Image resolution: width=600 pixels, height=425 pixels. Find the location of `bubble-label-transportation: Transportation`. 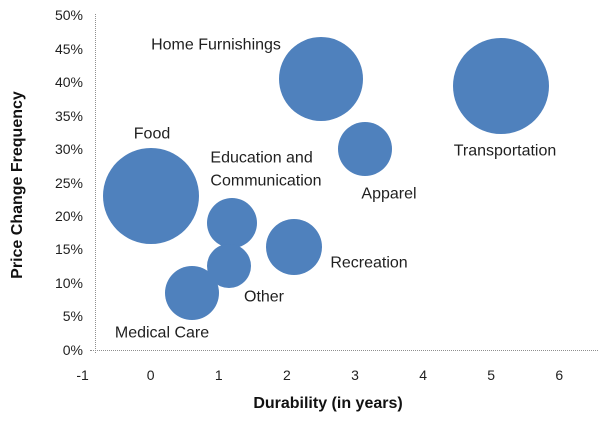

bubble-label-transportation: Transportation is located at coordinates (505, 151).